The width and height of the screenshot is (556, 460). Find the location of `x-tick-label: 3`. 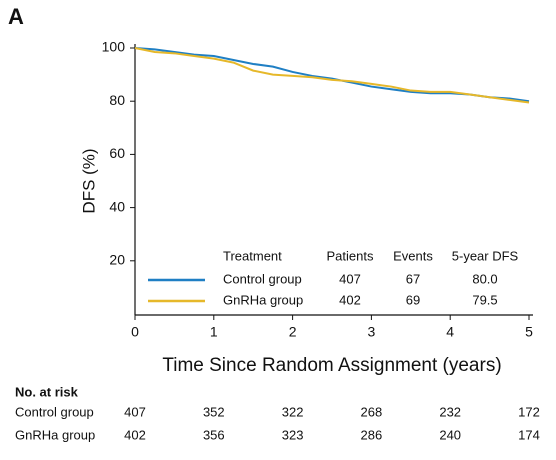

x-tick-label: 3 is located at coordinates (372, 332).